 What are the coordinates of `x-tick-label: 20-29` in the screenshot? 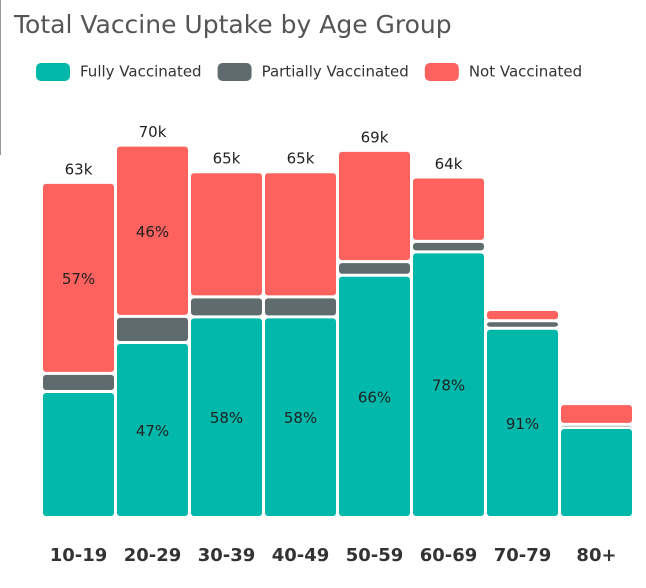 It's located at (153, 555).